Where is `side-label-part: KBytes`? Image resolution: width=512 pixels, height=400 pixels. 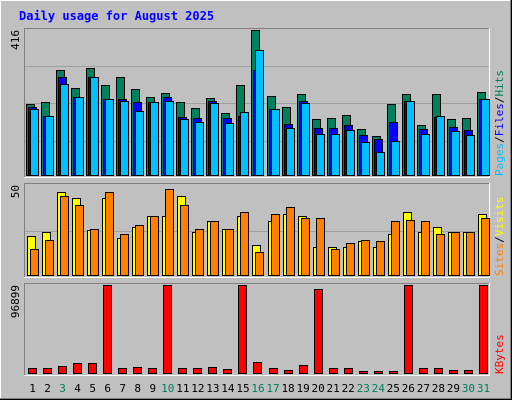 side-label-part: KBytes is located at coordinates (499, 354).